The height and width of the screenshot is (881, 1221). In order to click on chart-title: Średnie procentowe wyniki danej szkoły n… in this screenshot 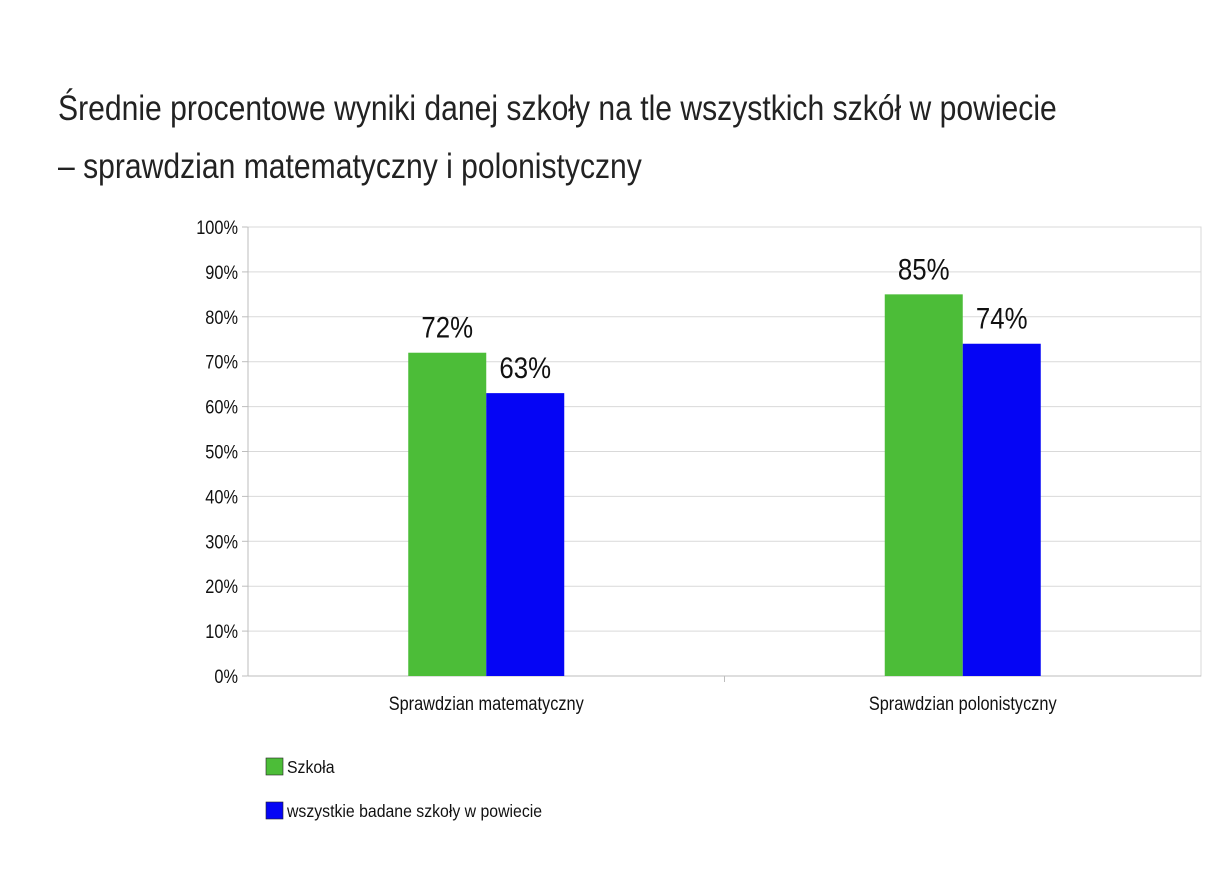, I will do `click(557, 108)`.